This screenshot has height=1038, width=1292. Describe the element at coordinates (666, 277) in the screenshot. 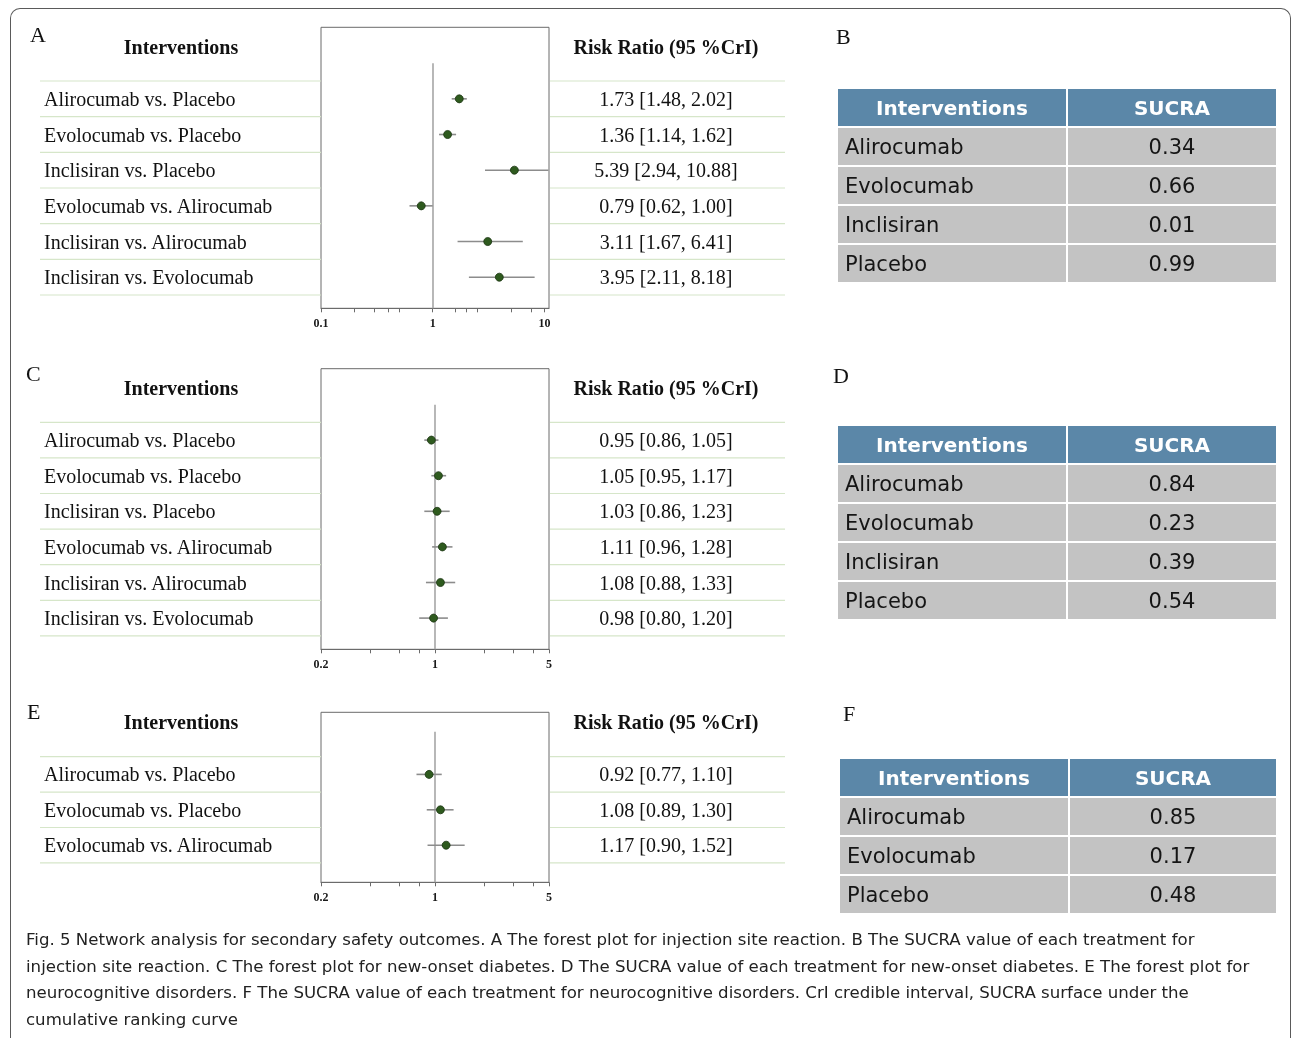

I see `data-label: 3.95 [2.11, 8.18]` at that location.